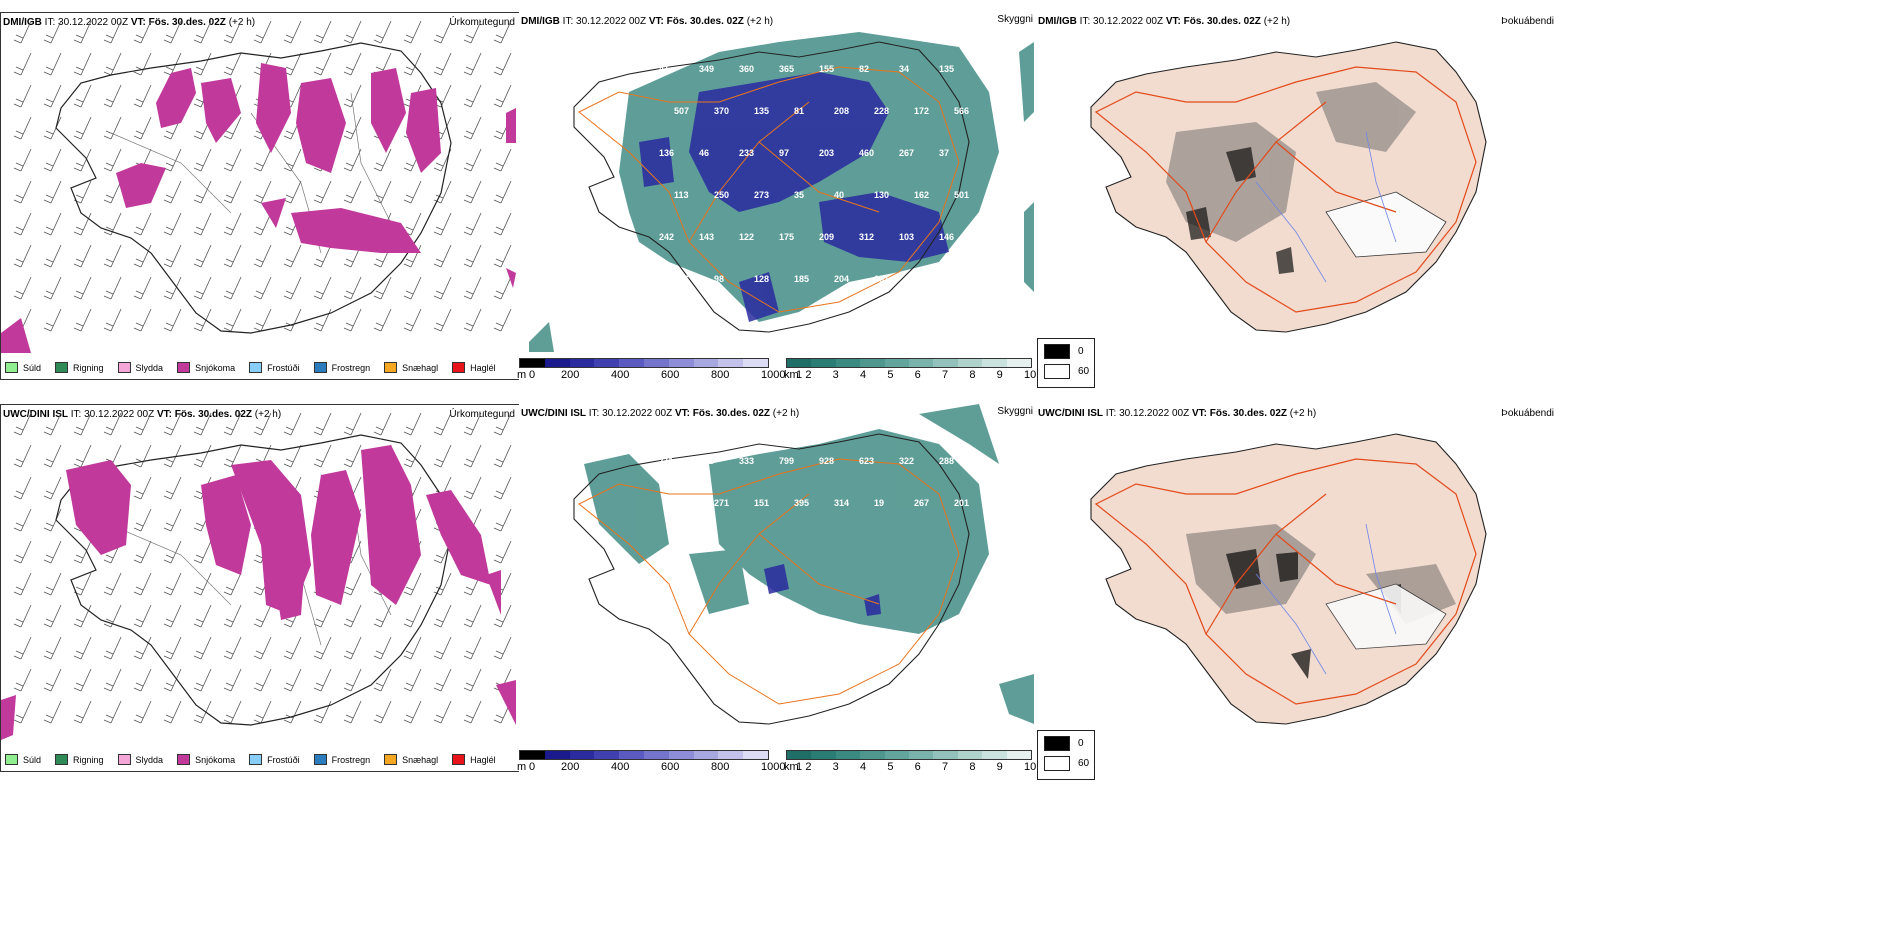 The image size is (1900, 950). Describe the element at coordinates (1326, 207) in the screenshot. I see `rivers` at that location.